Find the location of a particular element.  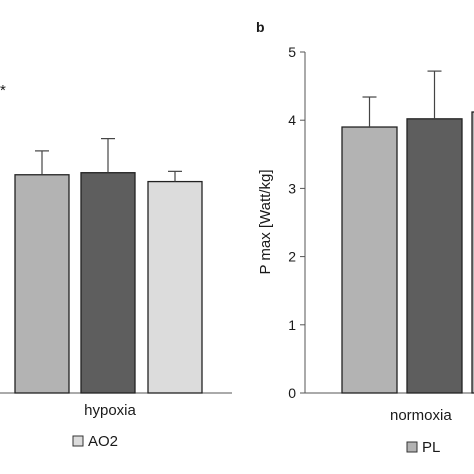

y-tick-label-4: 4 is located at coordinates (292, 120).